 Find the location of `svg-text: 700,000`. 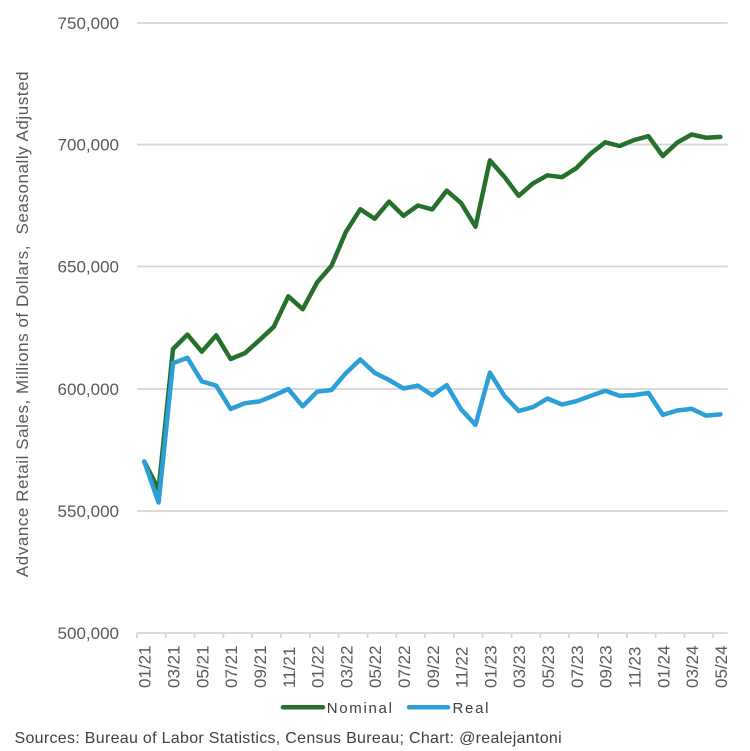

svg-text: 700,000 is located at coordinates (88, 145).